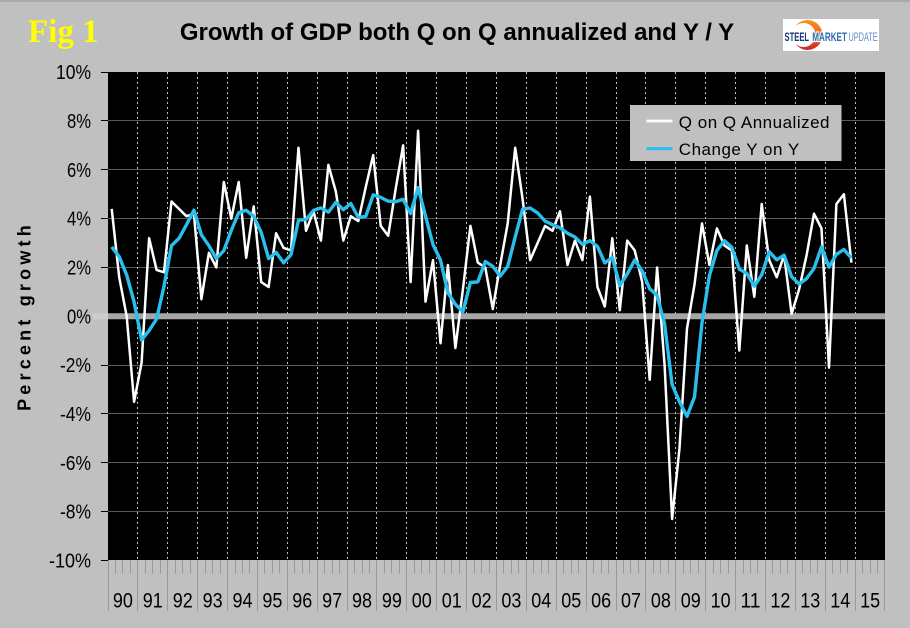 The image size is (910, 628). Describe the element at coordinates (482, 601) in the screenshot. I see `svg-text: 02` at that location.